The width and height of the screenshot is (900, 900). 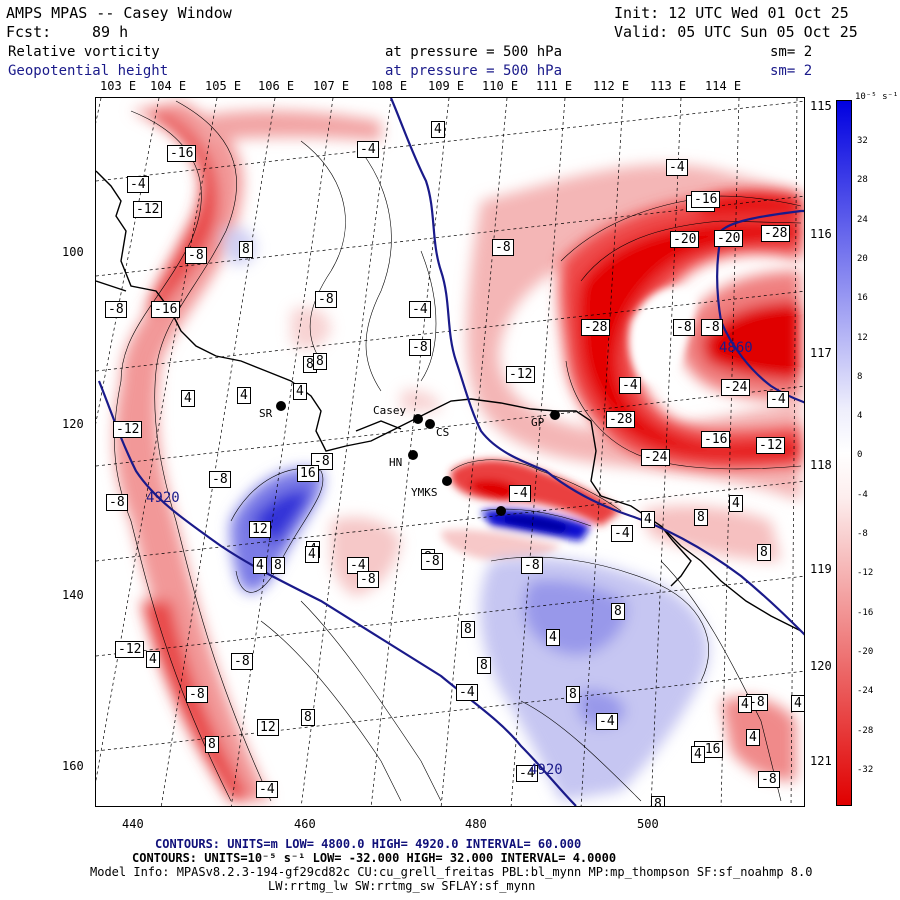 I want to click on station-label: CS, so click(x=443, y=432).